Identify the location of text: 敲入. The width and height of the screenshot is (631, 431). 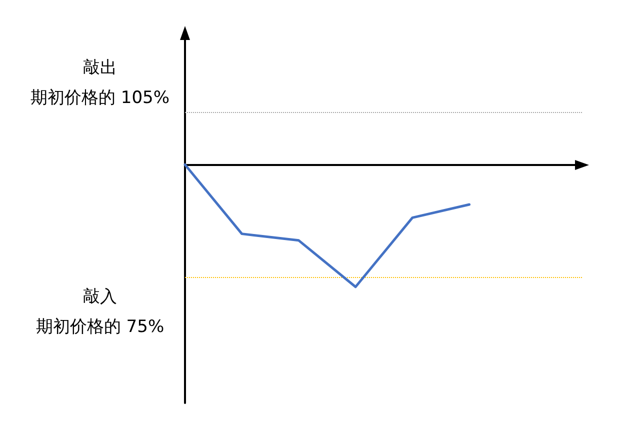
(100, 296).